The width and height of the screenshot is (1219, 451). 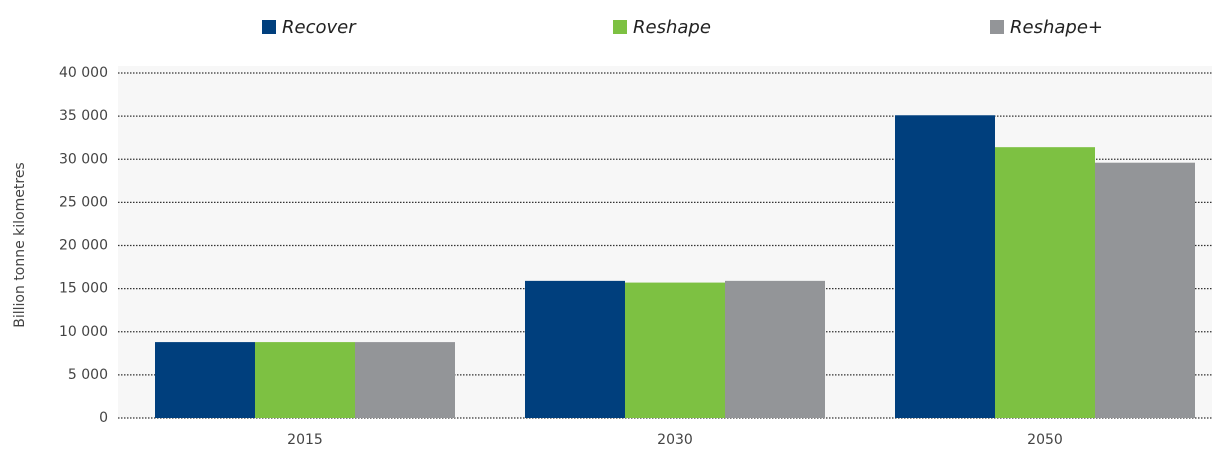 What do you see at coordinates (83, 332) in the screenshot?
I see `y-tick-label: 10 000` at bounding box center [83, 332].